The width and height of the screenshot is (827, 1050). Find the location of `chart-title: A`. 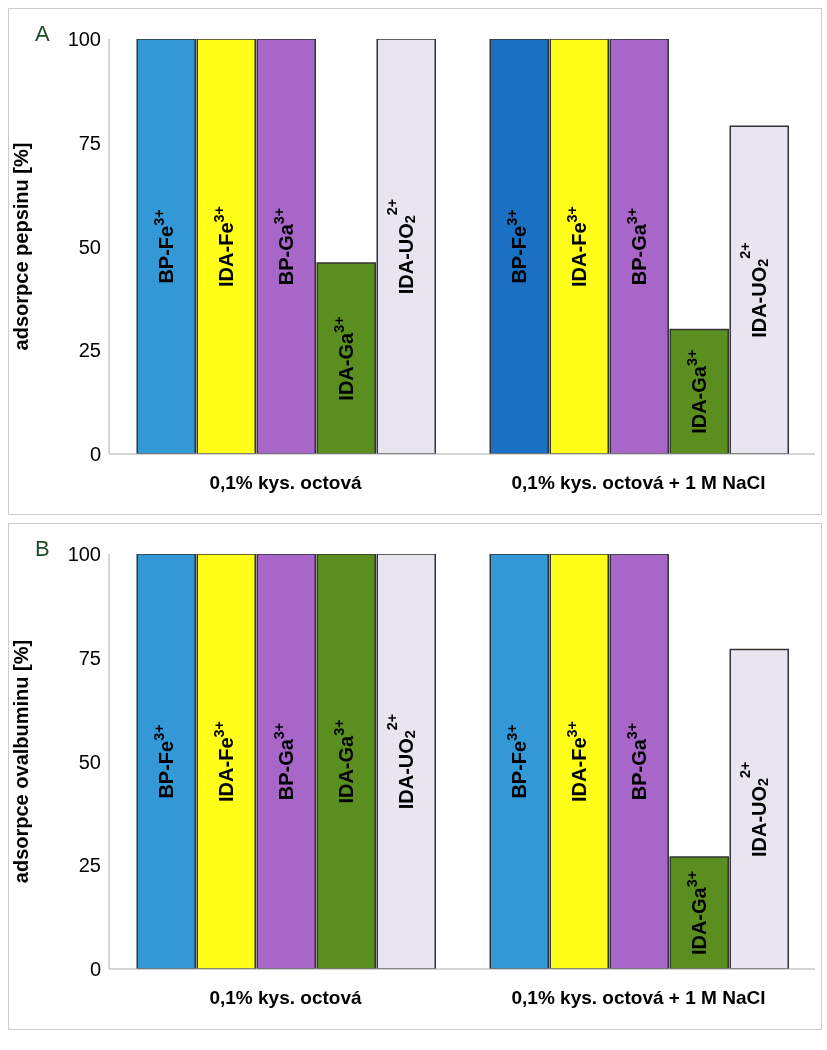

chart-title: A is located at coordinates (42, 34).